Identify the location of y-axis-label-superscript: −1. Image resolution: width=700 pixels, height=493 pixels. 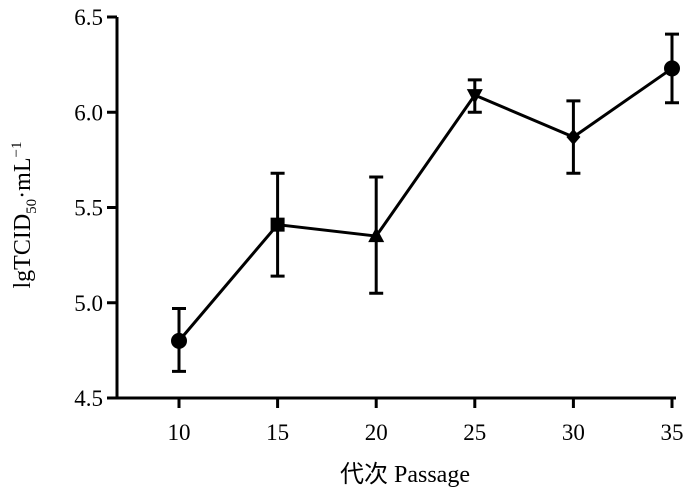
(17, 150).